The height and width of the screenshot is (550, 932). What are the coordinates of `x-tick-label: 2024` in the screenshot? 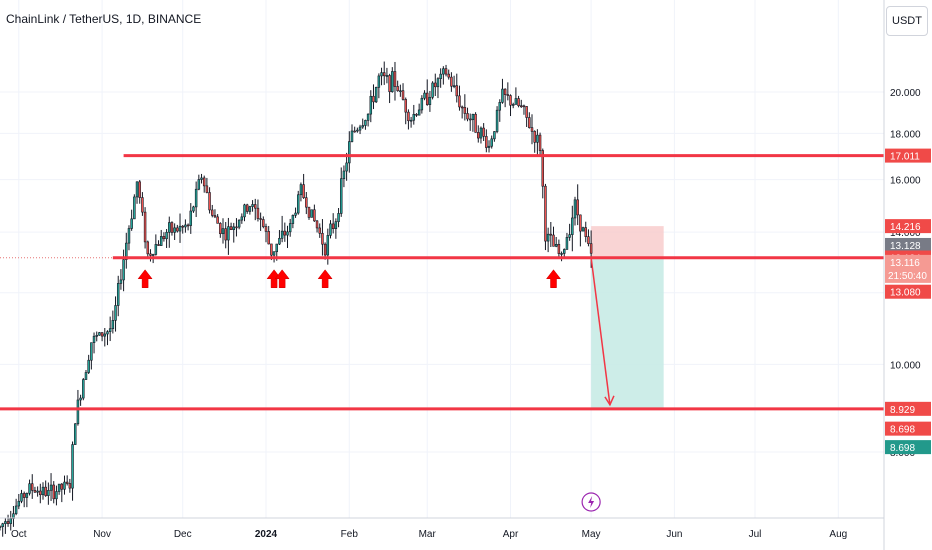 It's located at (266, 534).